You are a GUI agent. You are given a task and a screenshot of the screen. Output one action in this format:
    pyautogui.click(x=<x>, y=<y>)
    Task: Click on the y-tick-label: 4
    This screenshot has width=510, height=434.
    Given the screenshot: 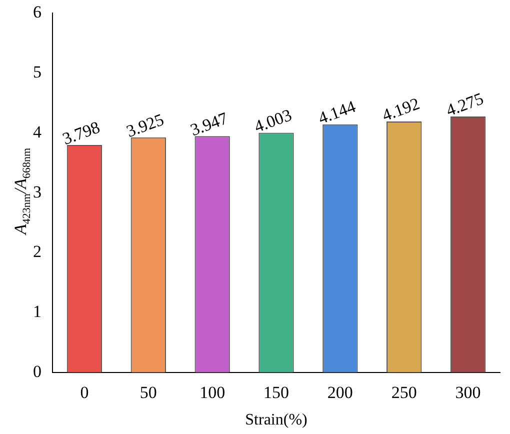 What is the action you would take?
    pyautogui.click(x=37, y=132)
    